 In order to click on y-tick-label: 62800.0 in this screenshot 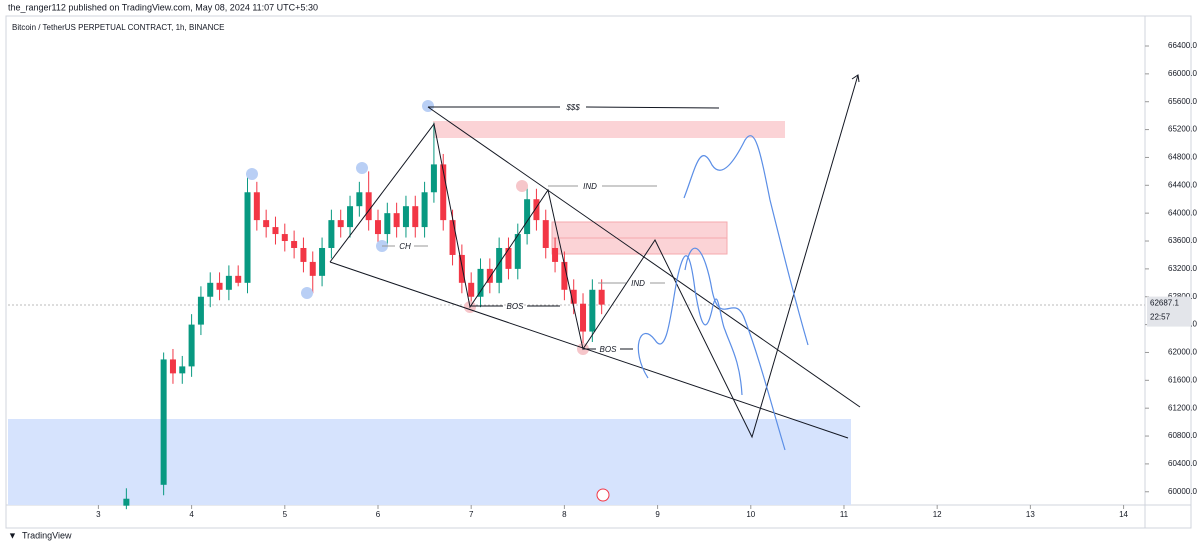, I will do `click(1182, 296)`.